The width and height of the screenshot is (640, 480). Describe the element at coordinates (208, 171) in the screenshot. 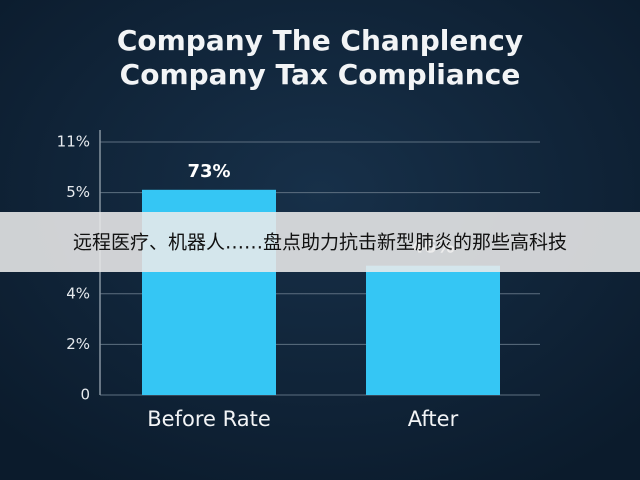

I see `value-label: 73%` at that location.